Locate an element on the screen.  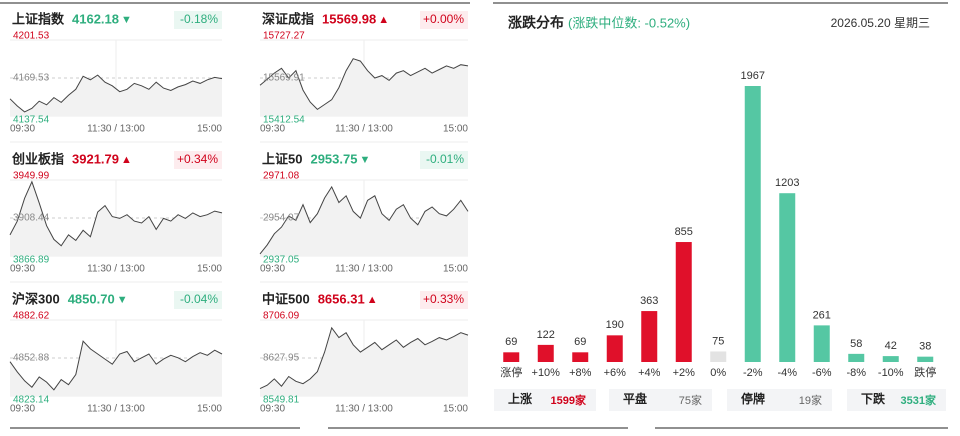
bar-category: 跌停 is located at coordinates (925, 372).